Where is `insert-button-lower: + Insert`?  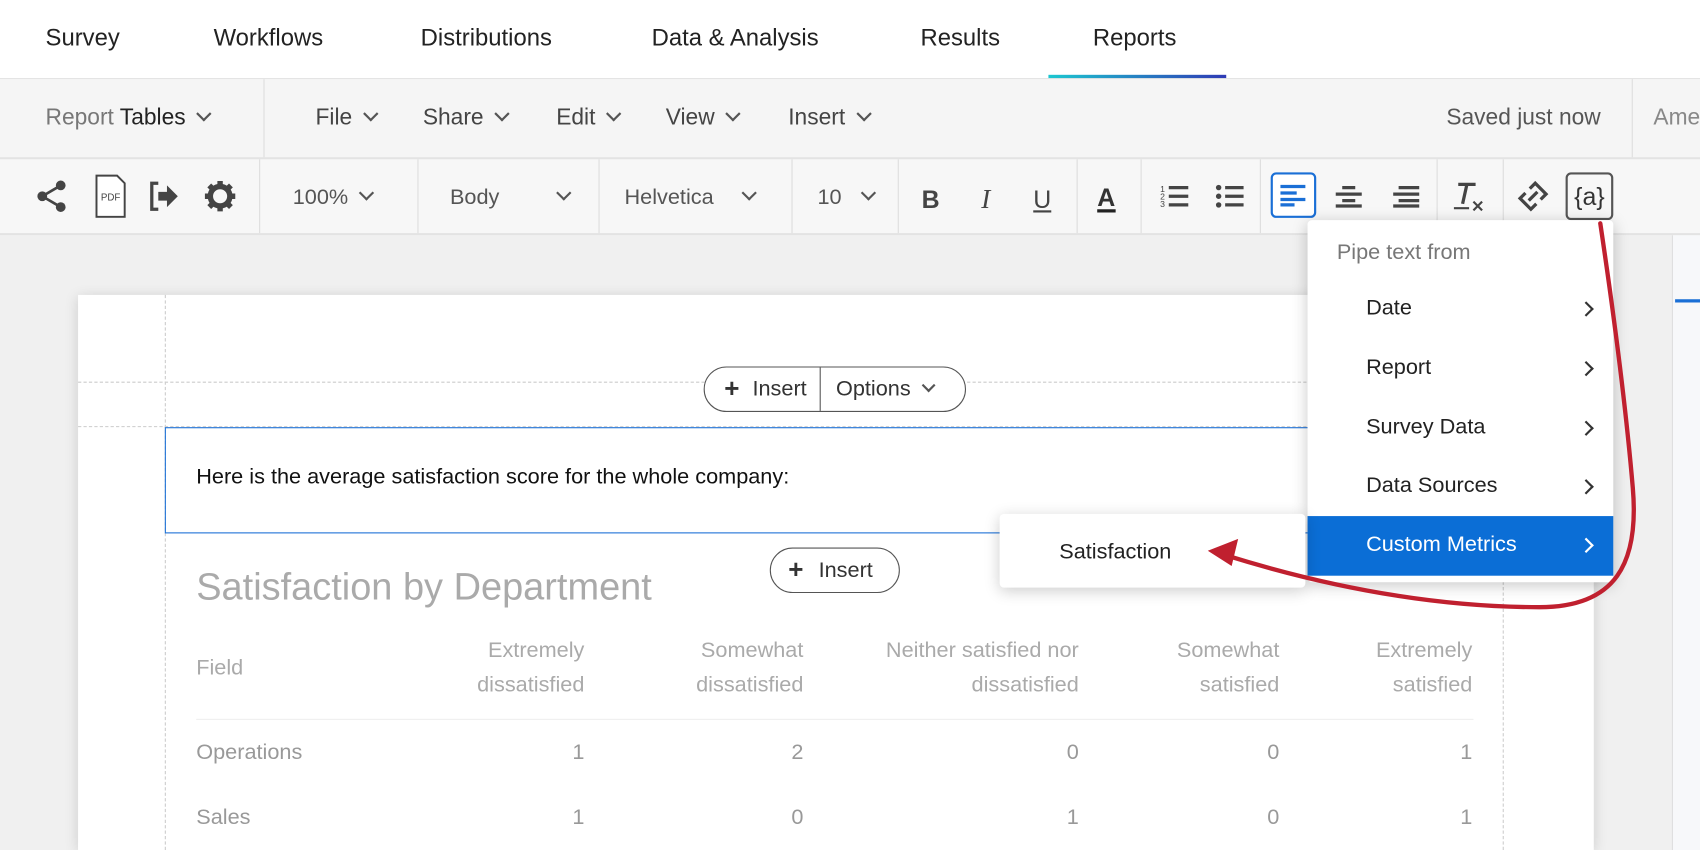
insert-button-lower: + Insert is located at coordinates (834, 570).